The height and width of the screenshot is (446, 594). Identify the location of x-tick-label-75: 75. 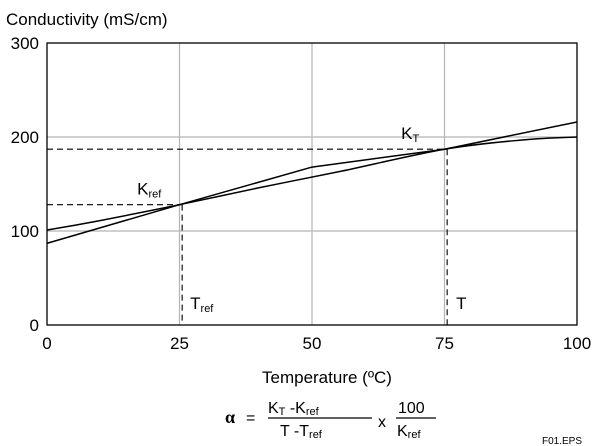
(444, 343).